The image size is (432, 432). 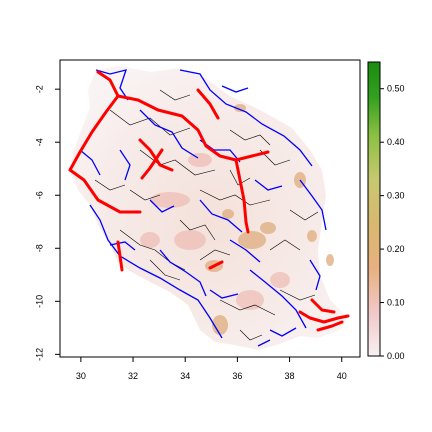 What do you see at coordinates (47, 223) in the screenshot?
I see `y-axis: -2 -4 -6 -8 -10 -12` at bounding box center [47, 223].